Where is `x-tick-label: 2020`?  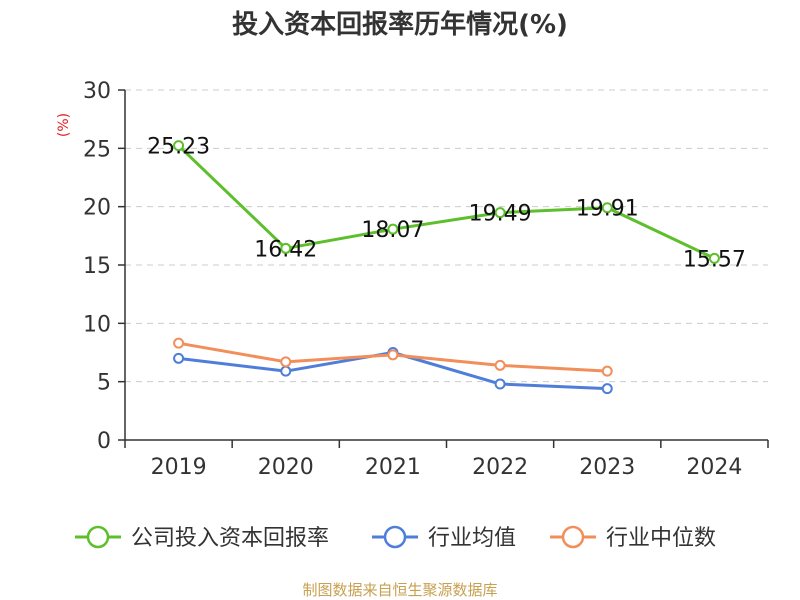
x-tick-label: 2020 is located at coordinates (286, 467).